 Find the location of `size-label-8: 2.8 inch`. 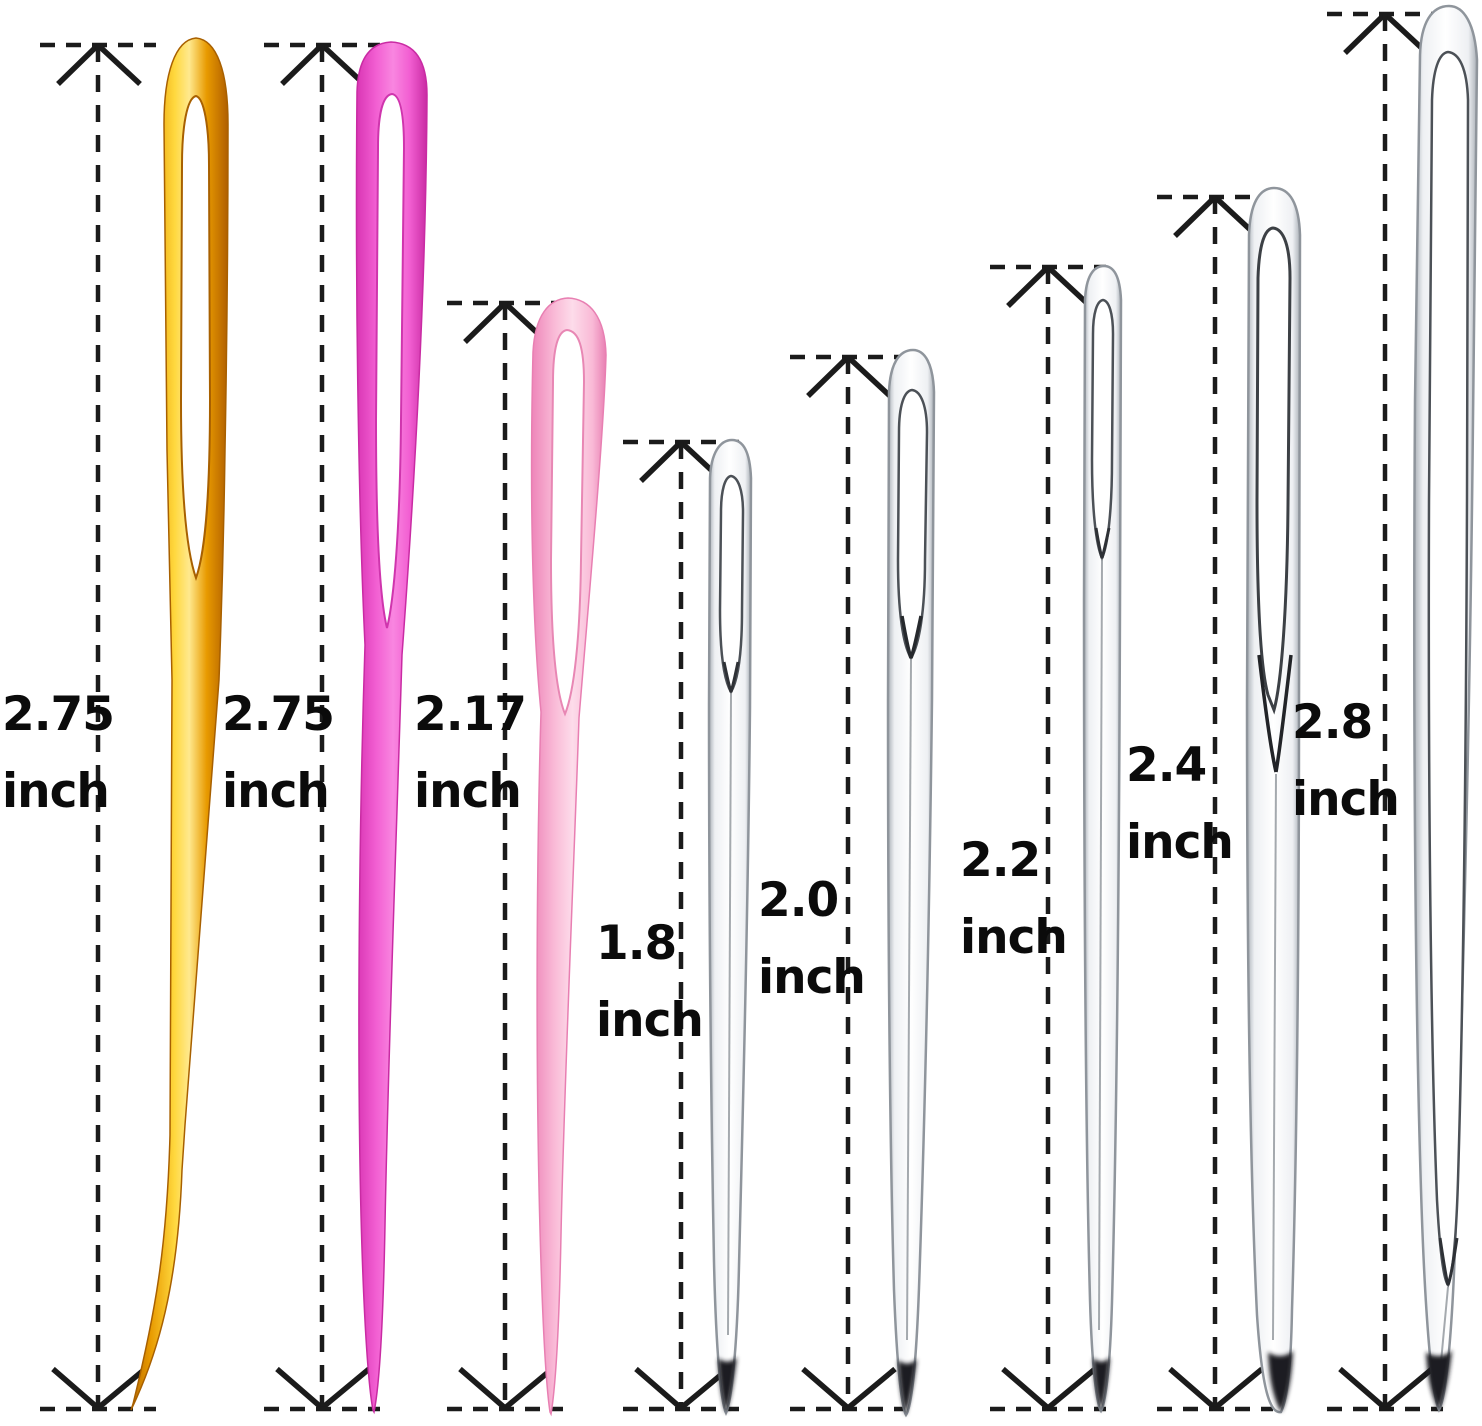

size-label-8: 2.8 inch is located at coordinates (1346, 761).